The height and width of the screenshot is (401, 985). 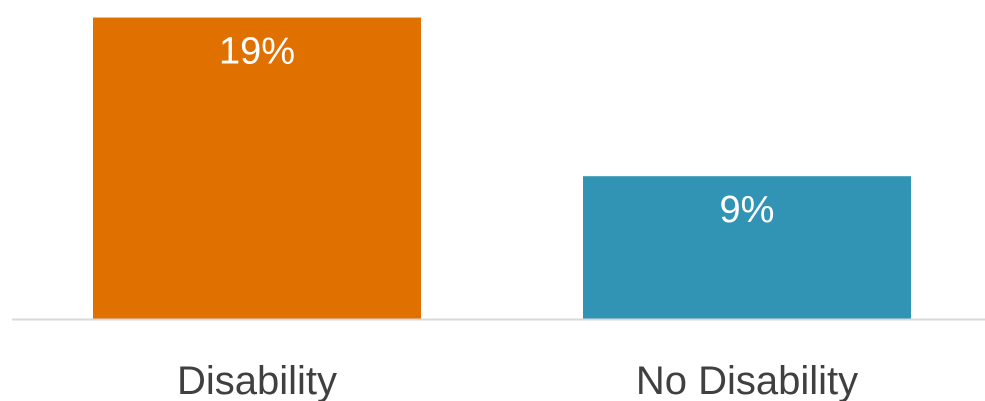 What do you see at coordinates (747, 380) in the screenshot?
I see `category-label-no-disability: No Disability` at bounding box center [747, 380].